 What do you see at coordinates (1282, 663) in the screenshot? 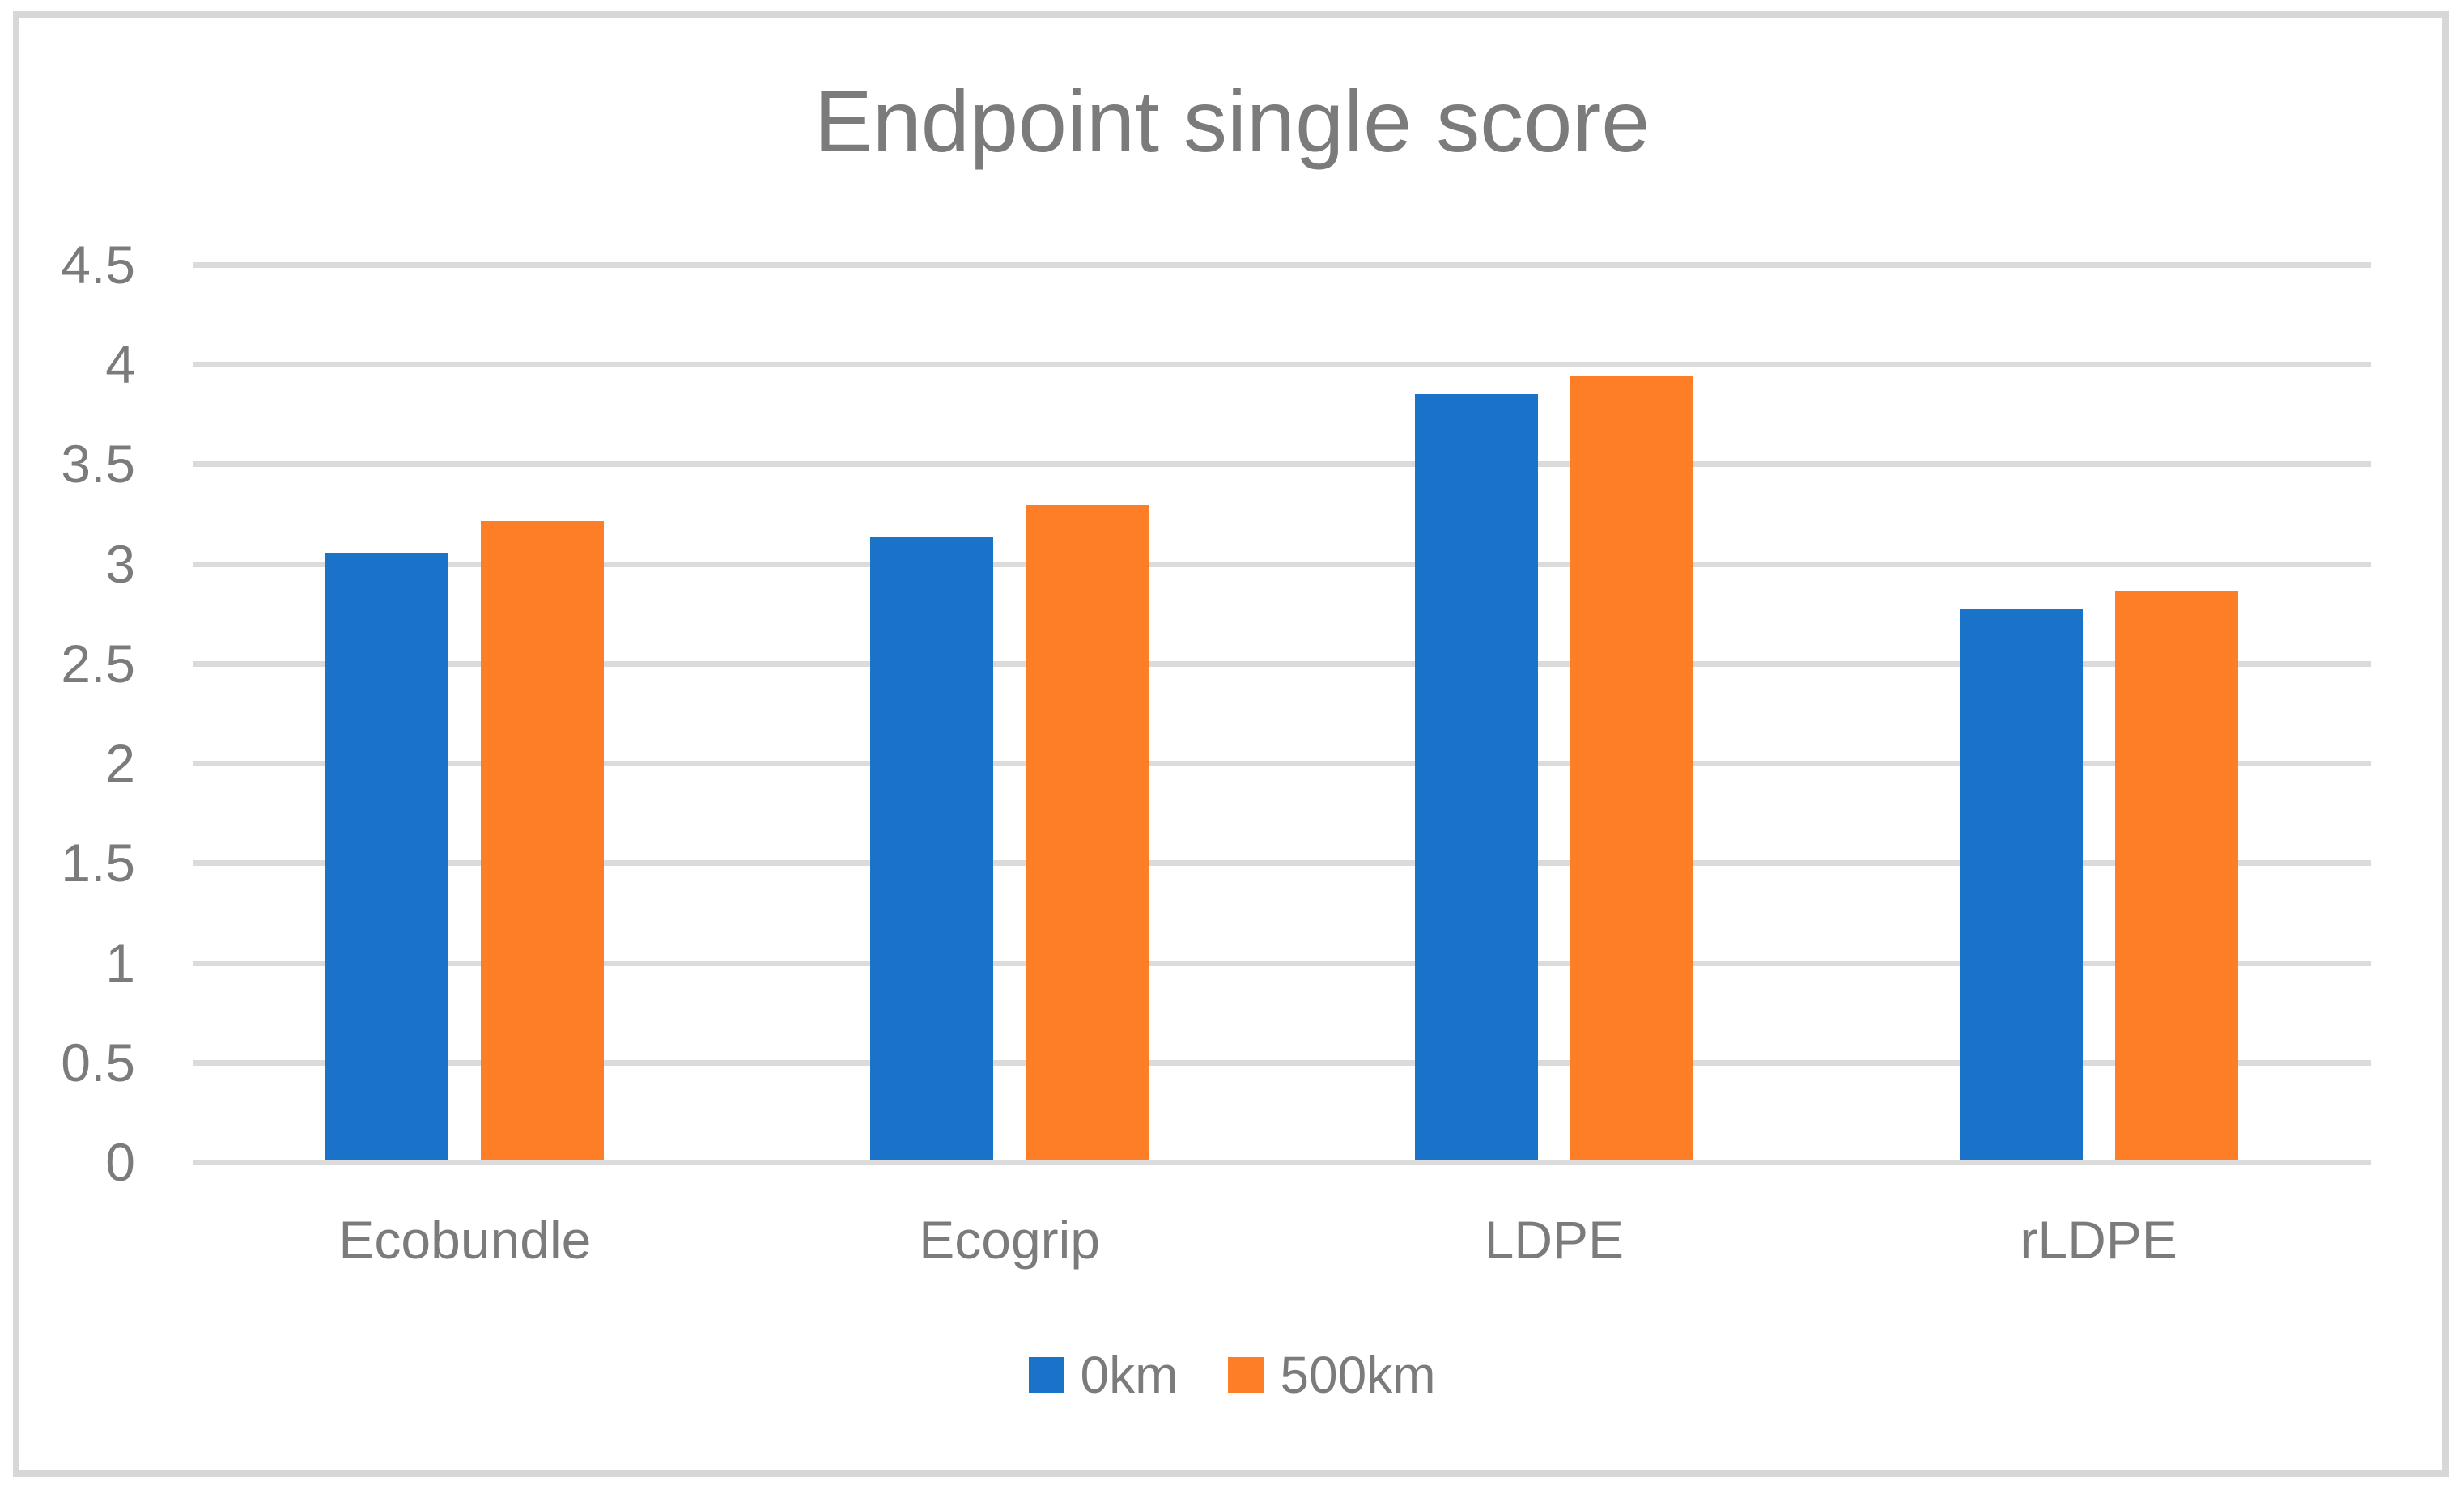
I see `gridline-y-2.5` at bounding box center [1282, 663].